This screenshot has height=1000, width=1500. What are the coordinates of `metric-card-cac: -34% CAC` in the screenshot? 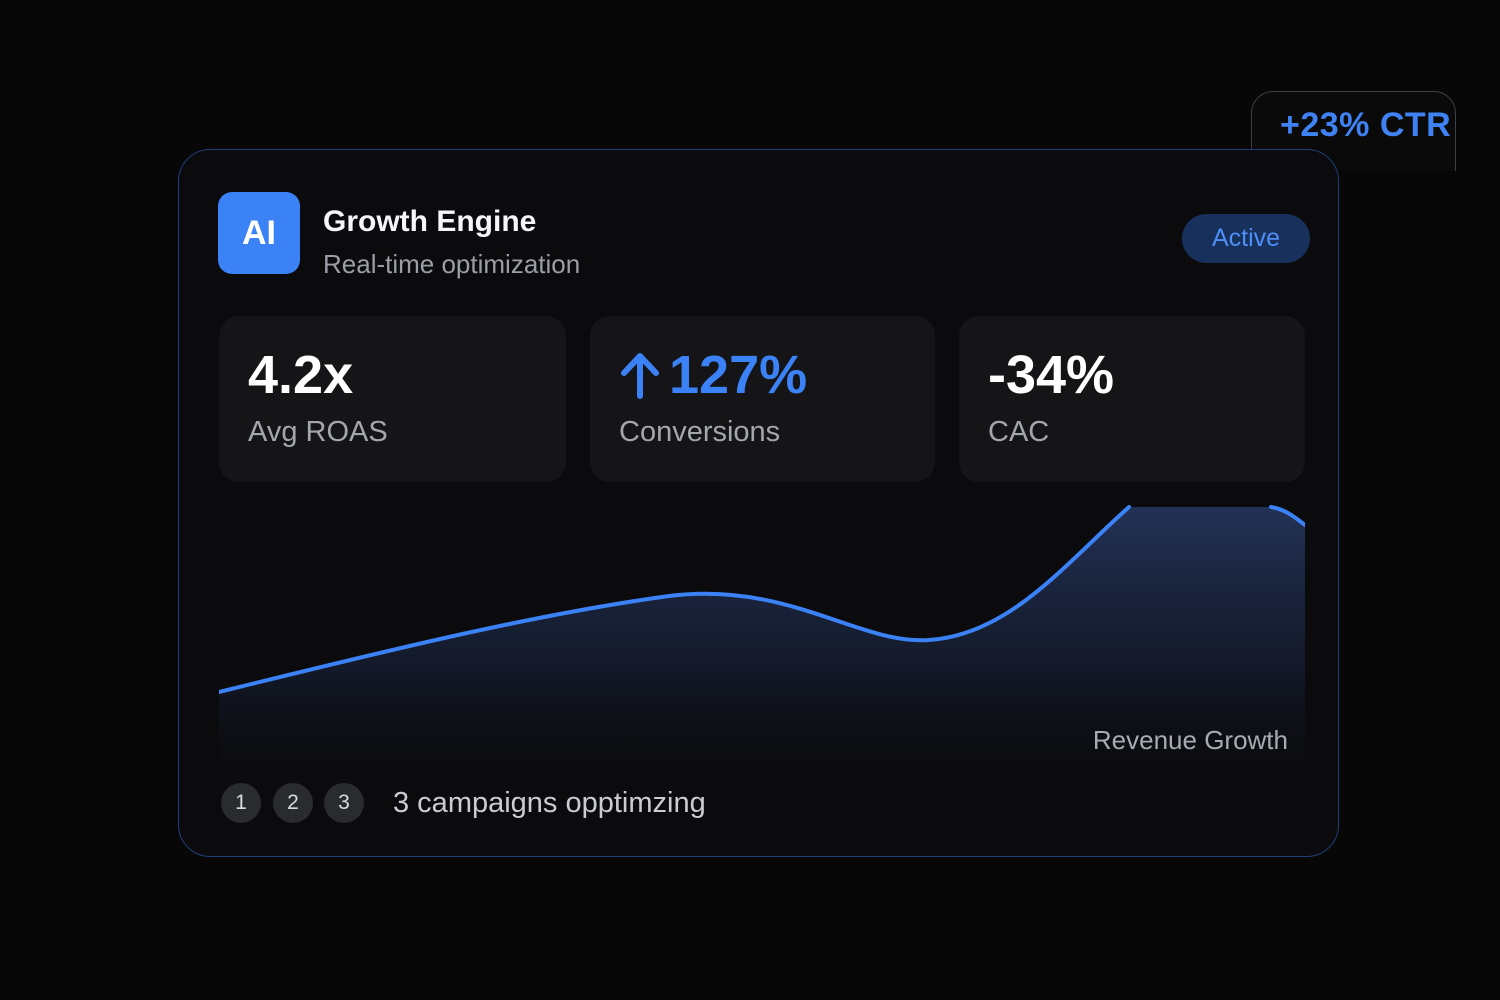 It's located at (1132, 399).